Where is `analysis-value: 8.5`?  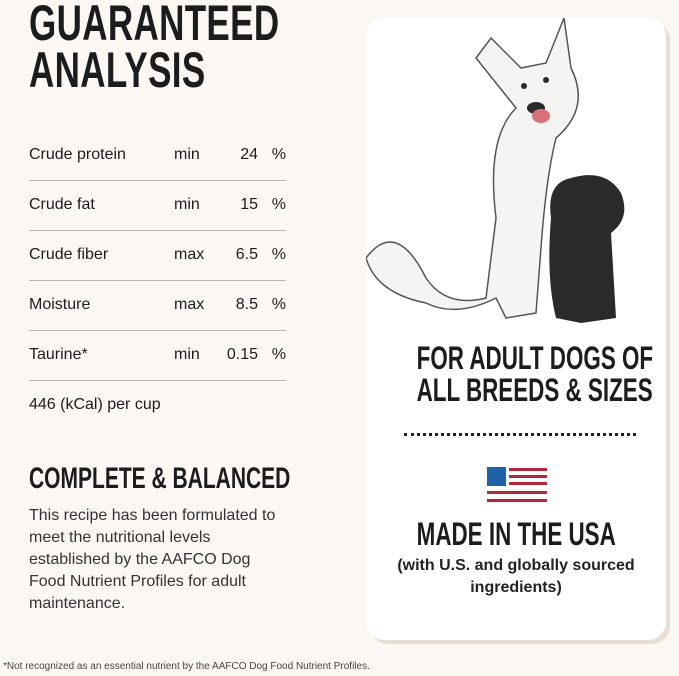
analysis-value: 8.5 is located at coordinates (246, 304).